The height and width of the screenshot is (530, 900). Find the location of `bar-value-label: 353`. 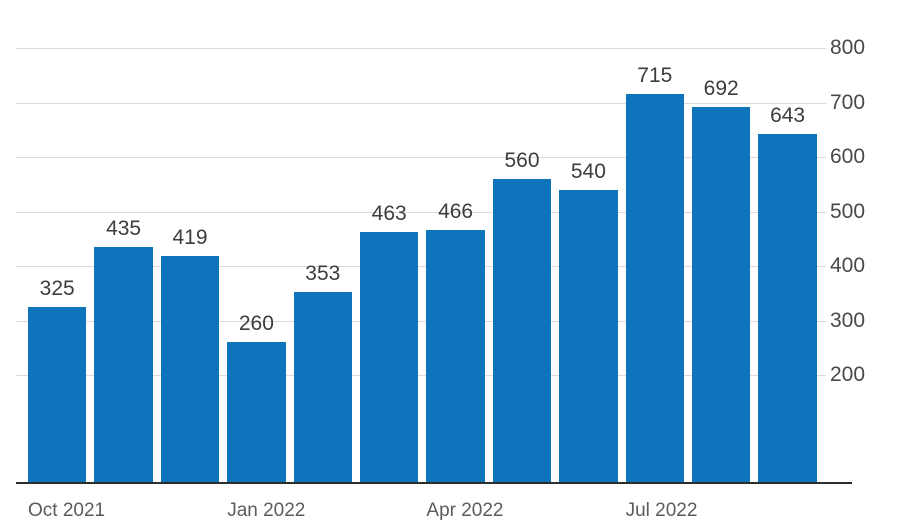

bar-value-label: 353 is located at coordinates (323, 273).